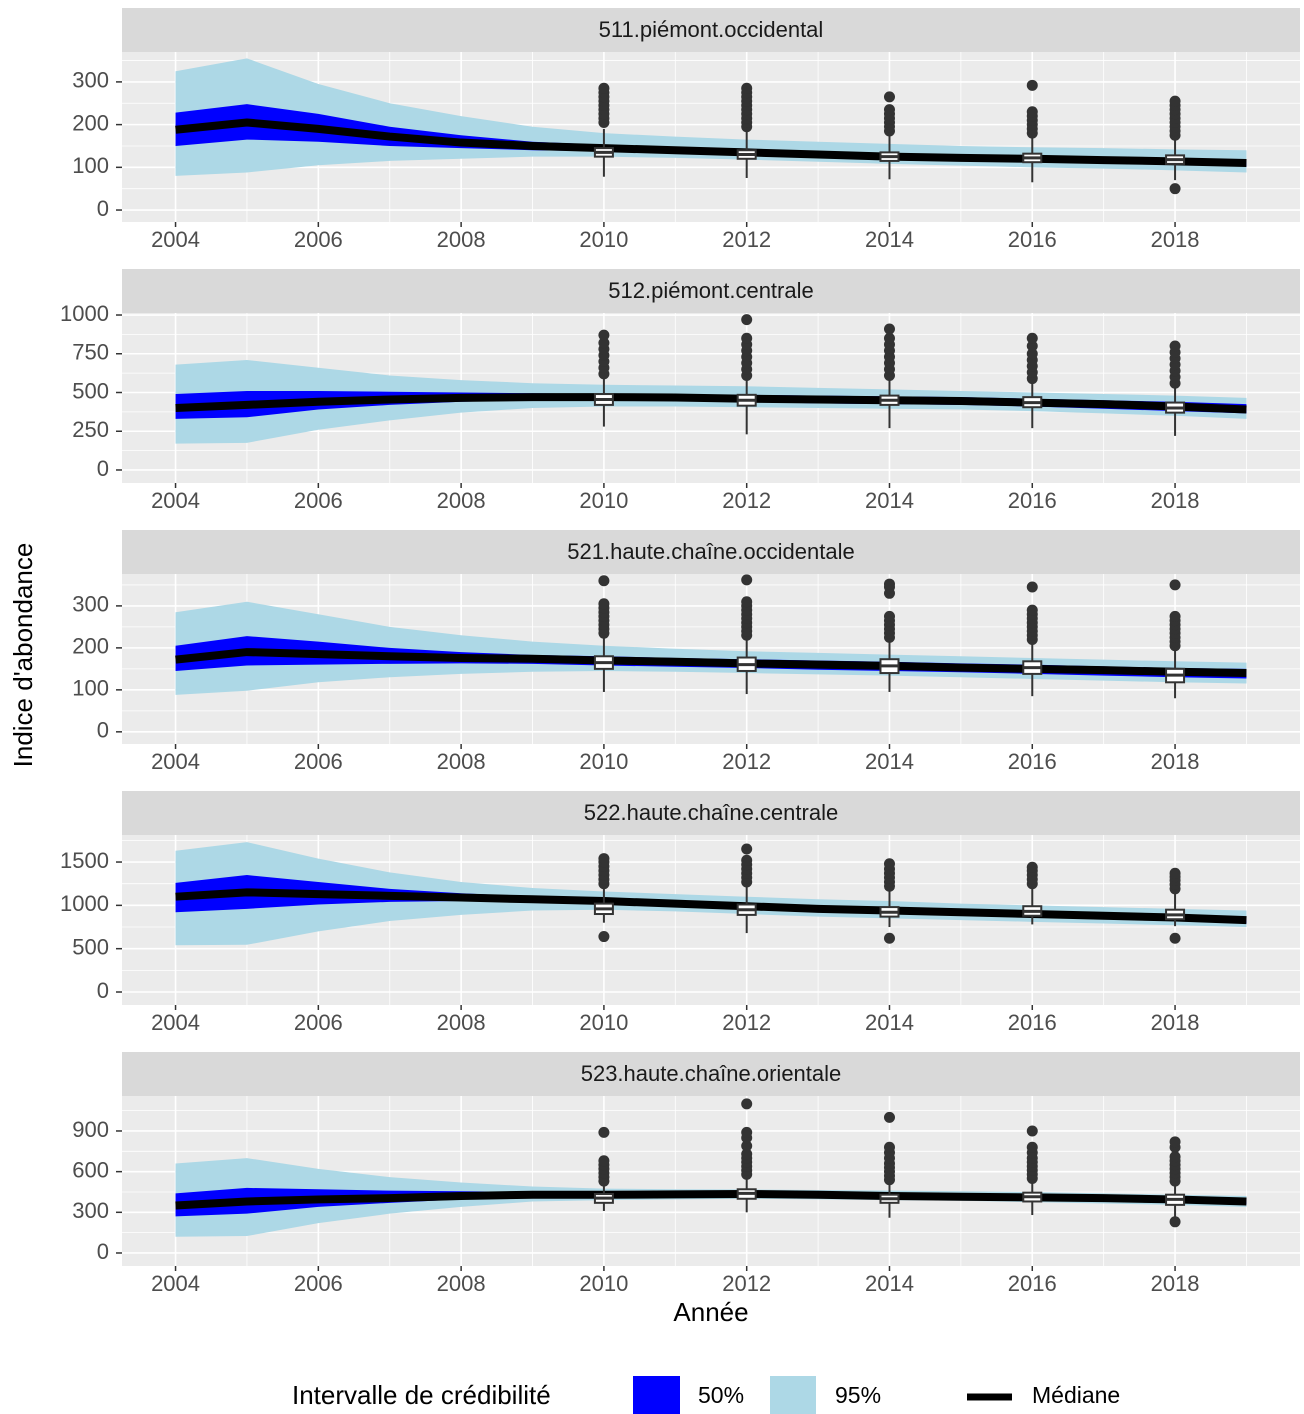 The image size is (1304, 1414). What do you see at coordinates (90, 1129) in the screenshot?
I see `y-tick-label: 900` at bounding box center [90, 1129].